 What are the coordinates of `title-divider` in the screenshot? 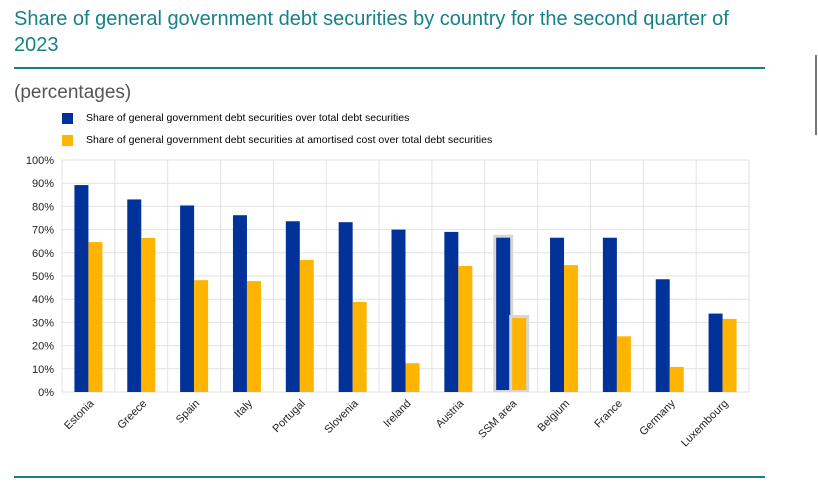 It's located at (389, 68).